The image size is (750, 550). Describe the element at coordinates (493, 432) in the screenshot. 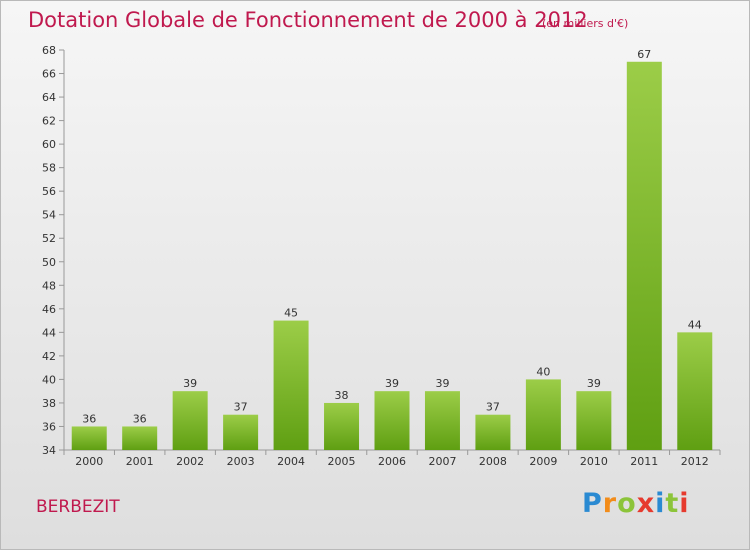

I see `bar-2008` at that location.